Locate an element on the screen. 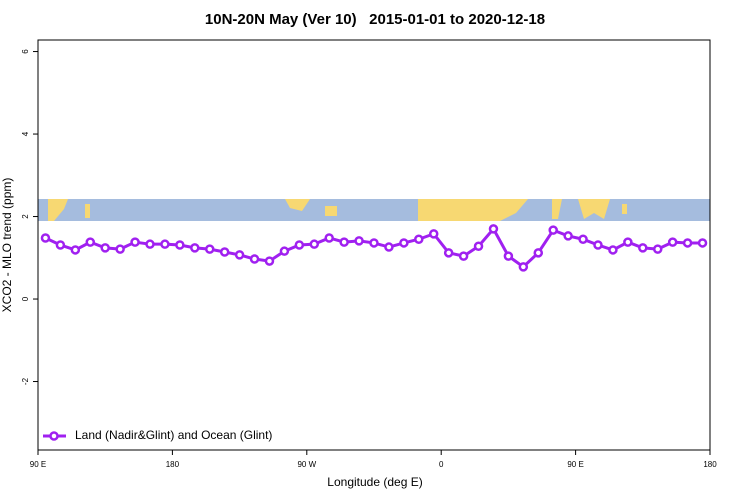  legend-marker is located at coordinates (54, 436).